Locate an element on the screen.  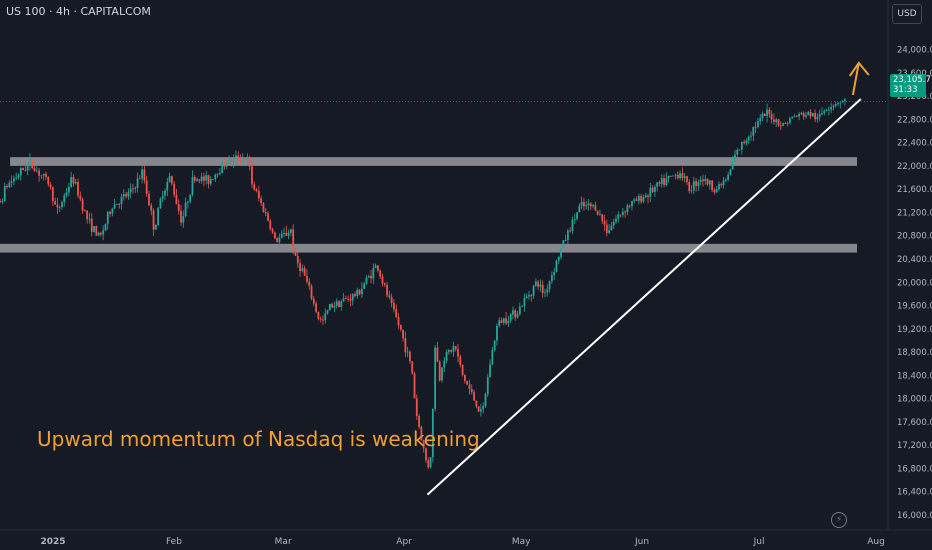
resistance-zone is located at coordinates (433, 161).